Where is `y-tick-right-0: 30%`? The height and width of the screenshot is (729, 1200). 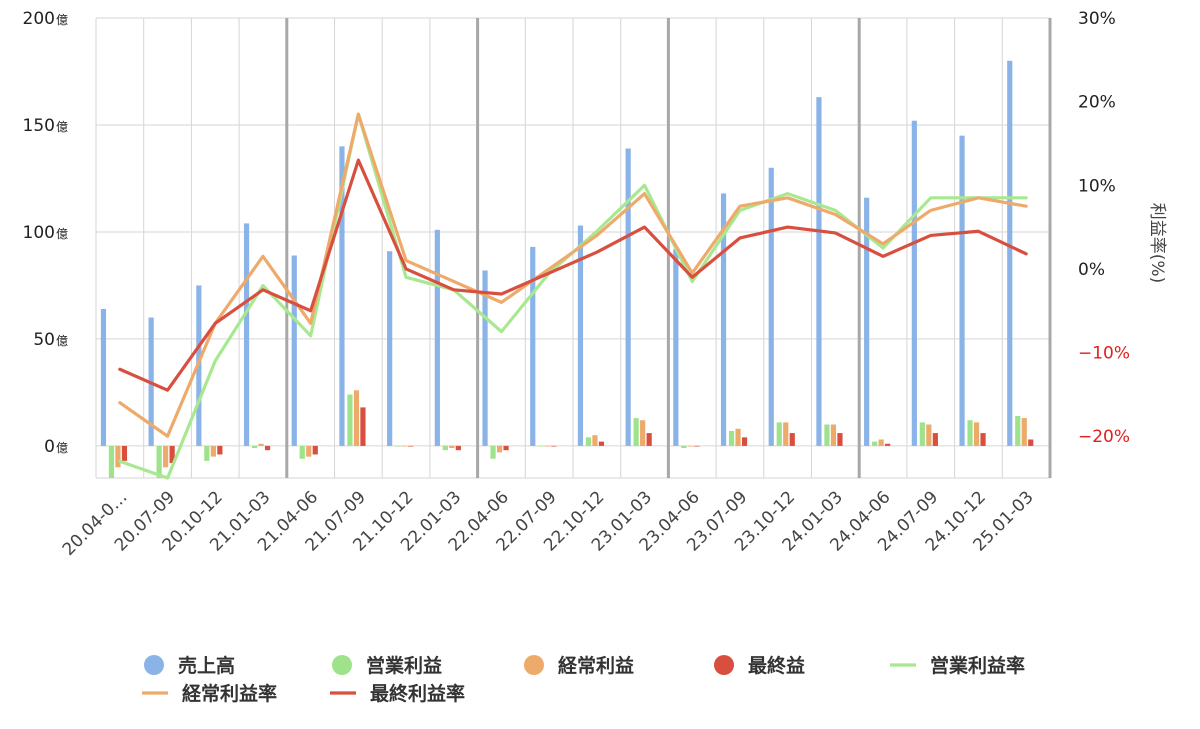 y-tick-right-0: 30% is located at coordinates (1097, 19).